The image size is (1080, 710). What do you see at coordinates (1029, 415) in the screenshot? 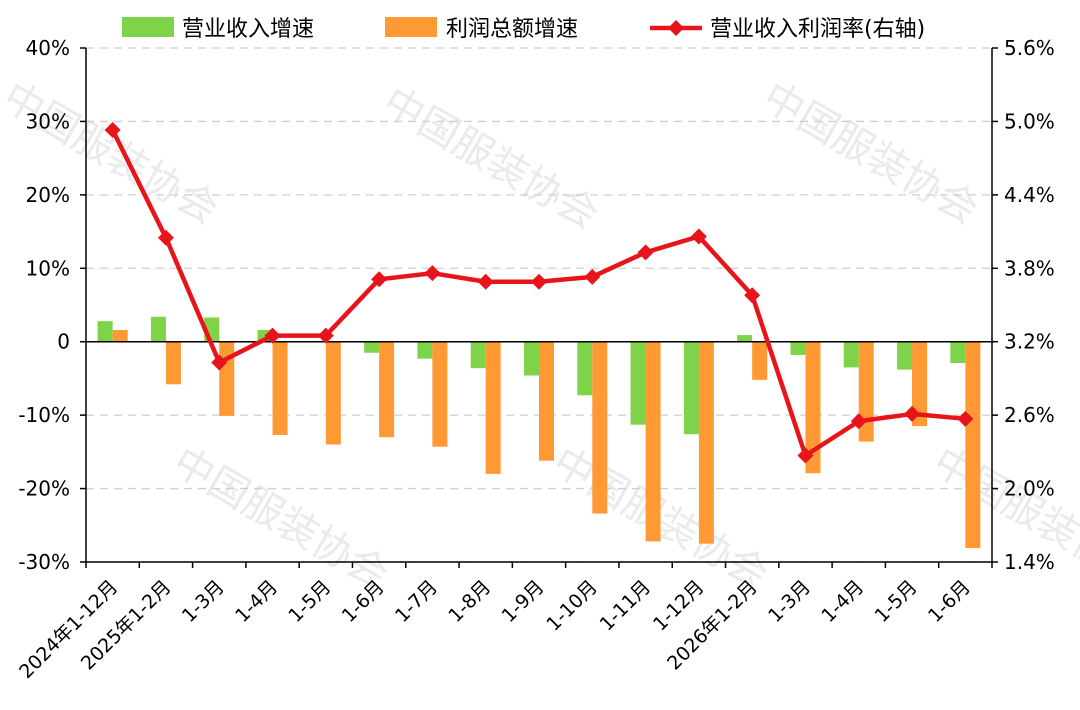
I see `y-right-tick-label: 2.6%` at bounding box center [1029, 415].